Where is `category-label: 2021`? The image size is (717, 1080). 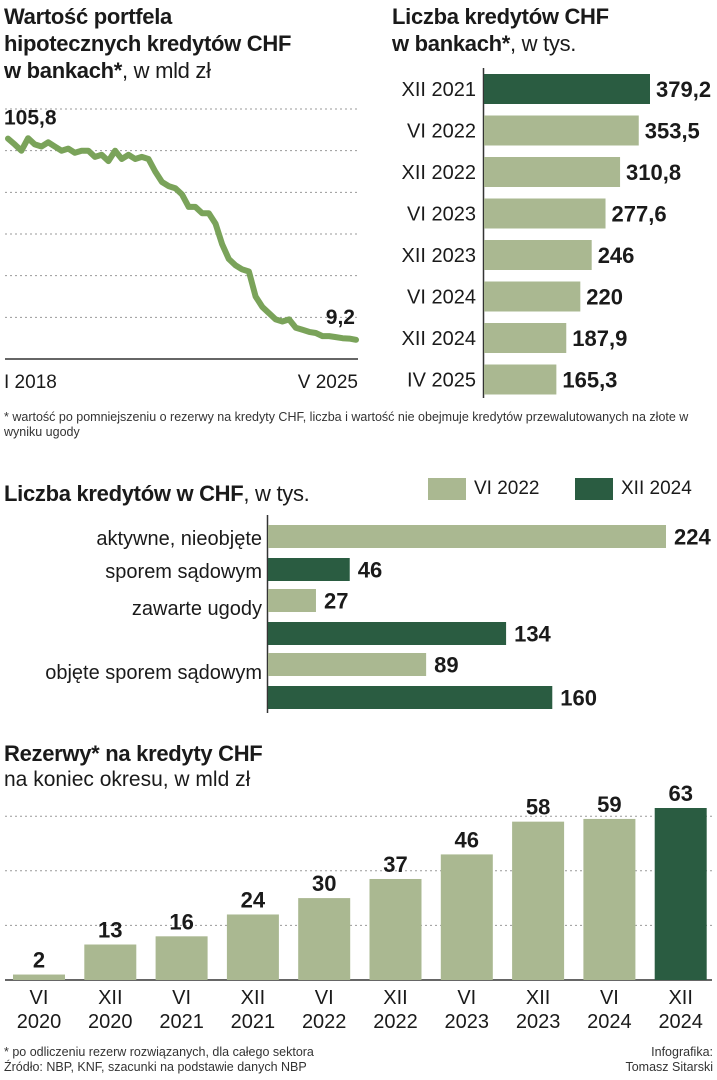
category-label: 2021 is located at coordinates (181, 1022).